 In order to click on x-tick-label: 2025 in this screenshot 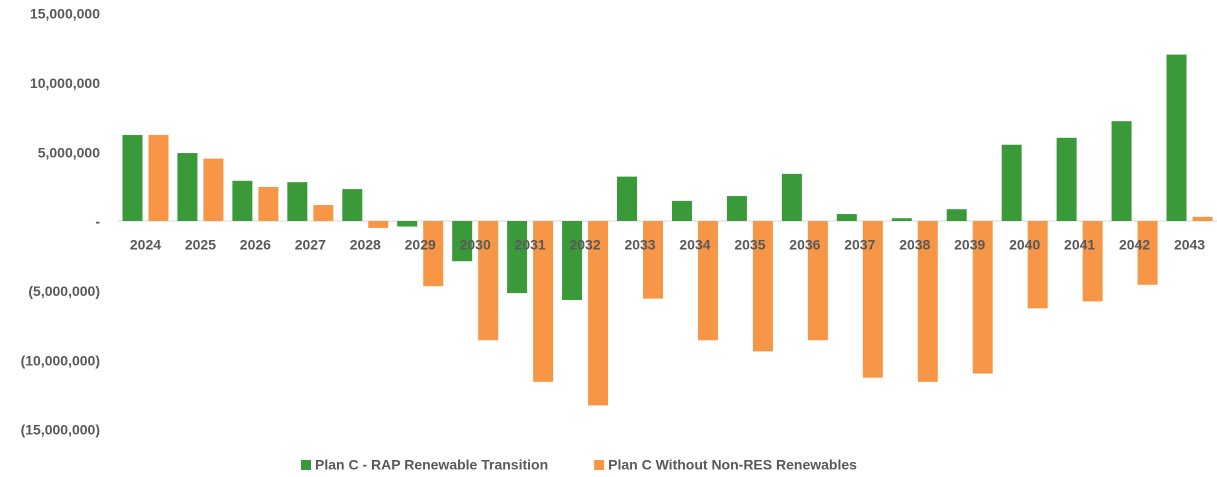, I will do `click(200, 245)`.